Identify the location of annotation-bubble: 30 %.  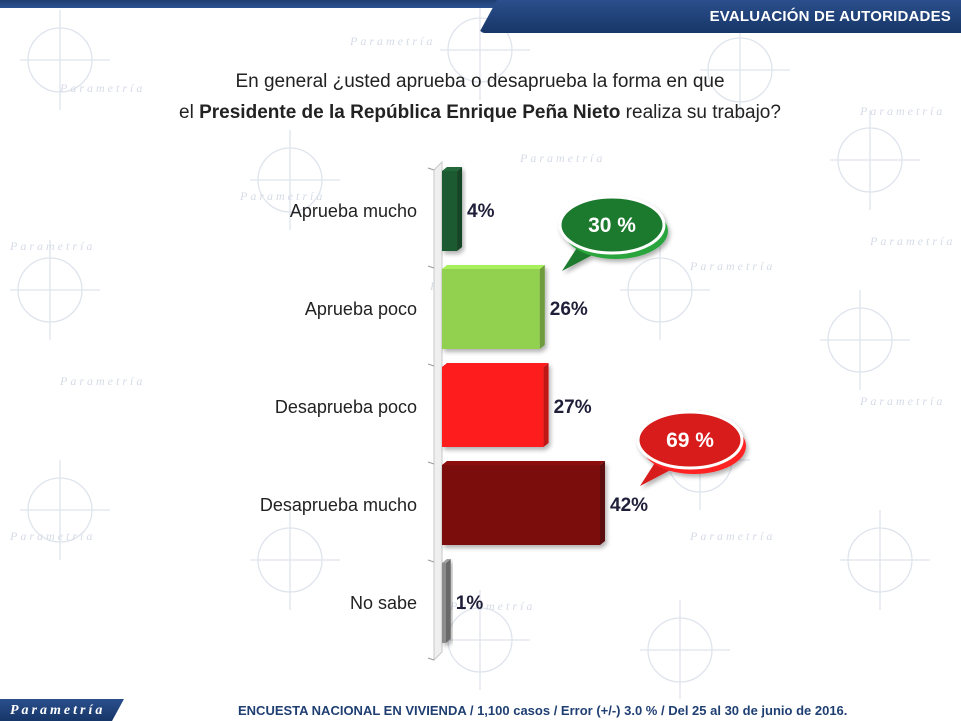
(613, 233).